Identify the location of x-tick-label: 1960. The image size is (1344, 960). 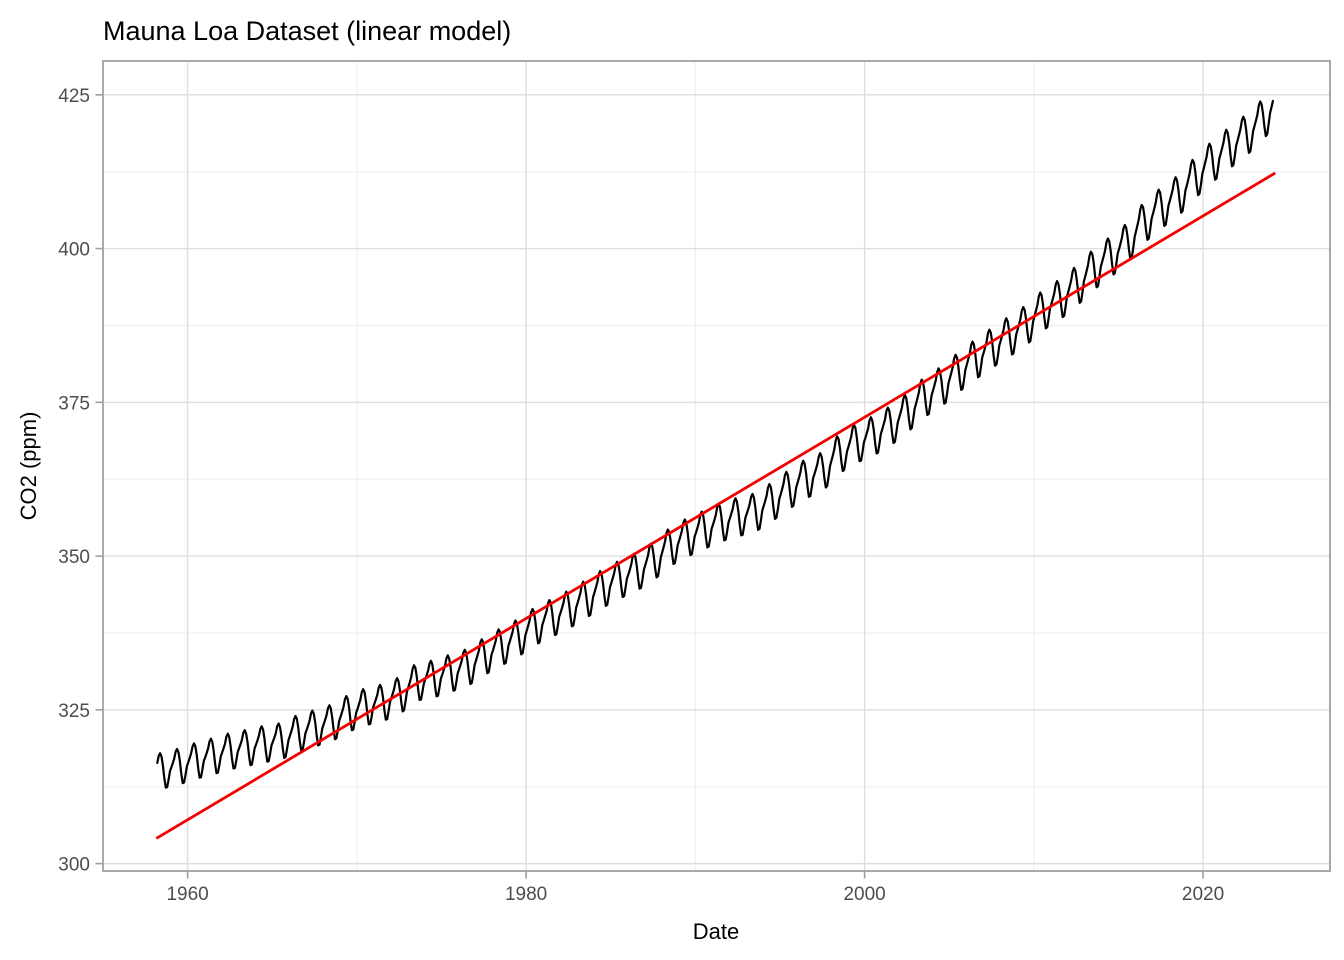
(187, 894).